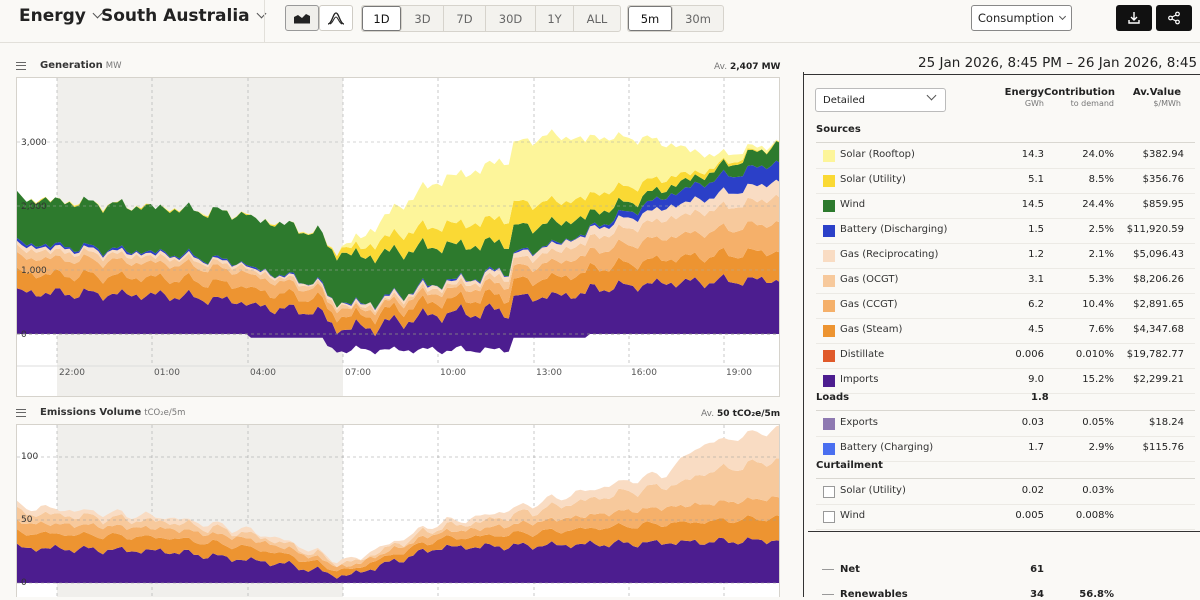 The width and height of the screenshot is (1200, 600). Describe the element at coordinates (465, 18) in the screenshot. I see `range-7d-button: 7D` at that location.